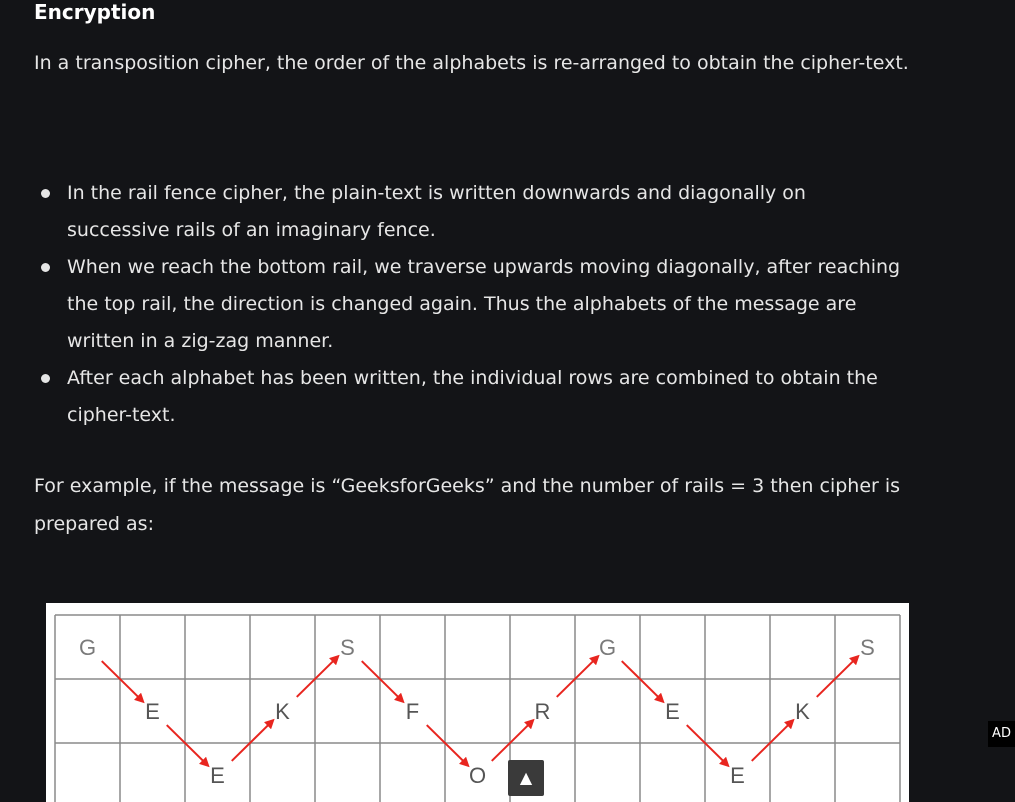 The width and height of the screenshot is (1015, 802). I want to click on section-heading: Encryption, so click(95, 12).